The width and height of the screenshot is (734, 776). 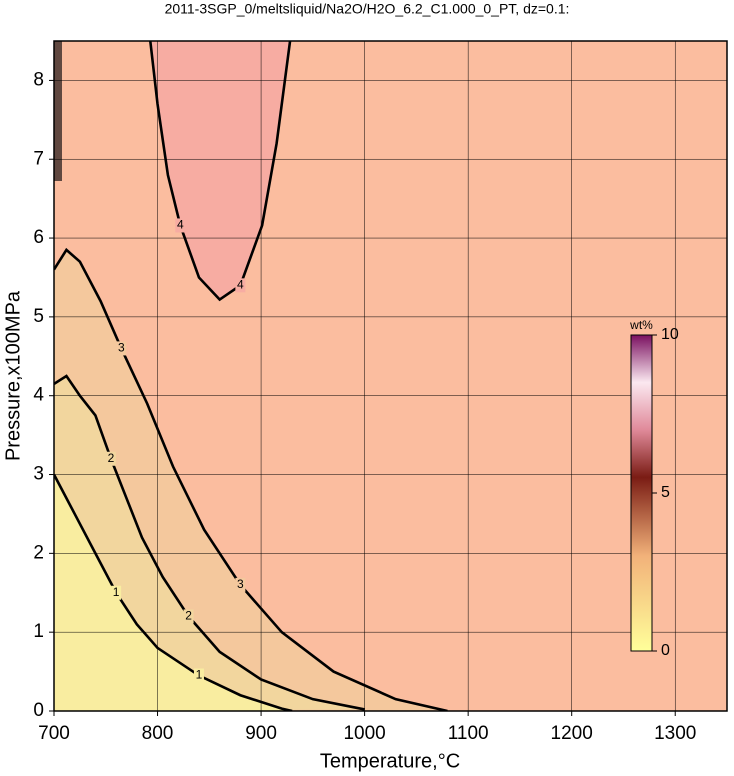 I want to click on colorbar-tick-label: 10, so click(x=670, y=334).